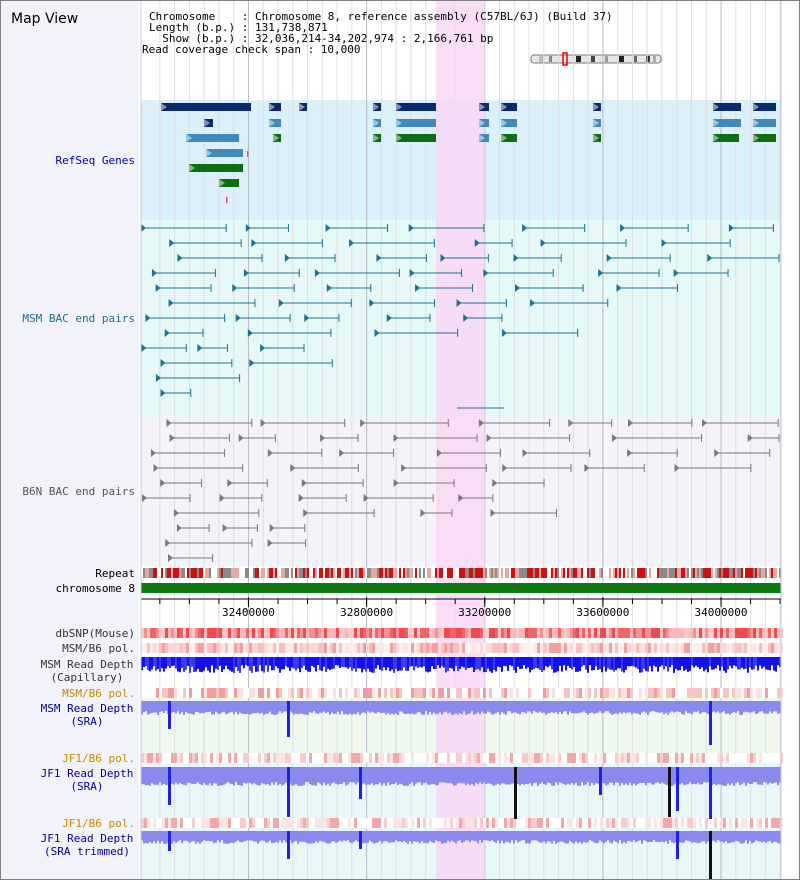 The height and width of the screenshot is (880, 800). I want to click on track-label-b6n-bac: B6N BAC end pairs, so click(78, 491).